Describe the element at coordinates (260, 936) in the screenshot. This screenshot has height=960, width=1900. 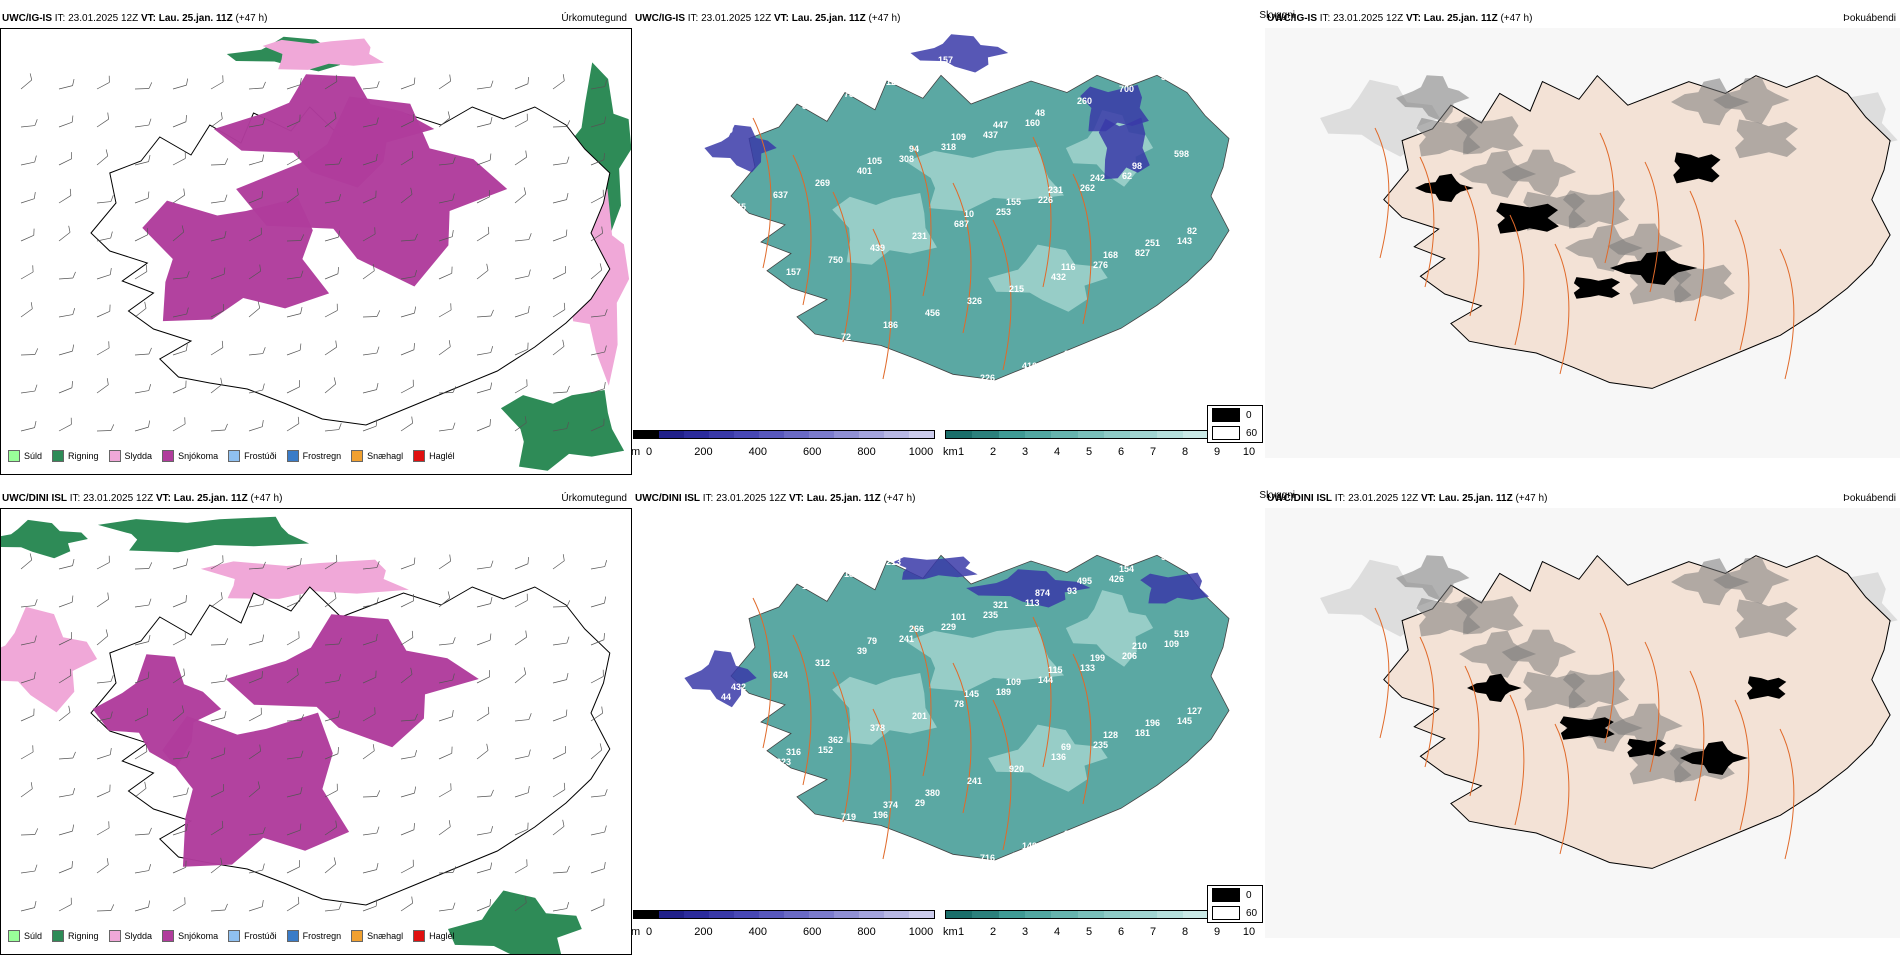
I see `legend-label: Frostúði` at that location.